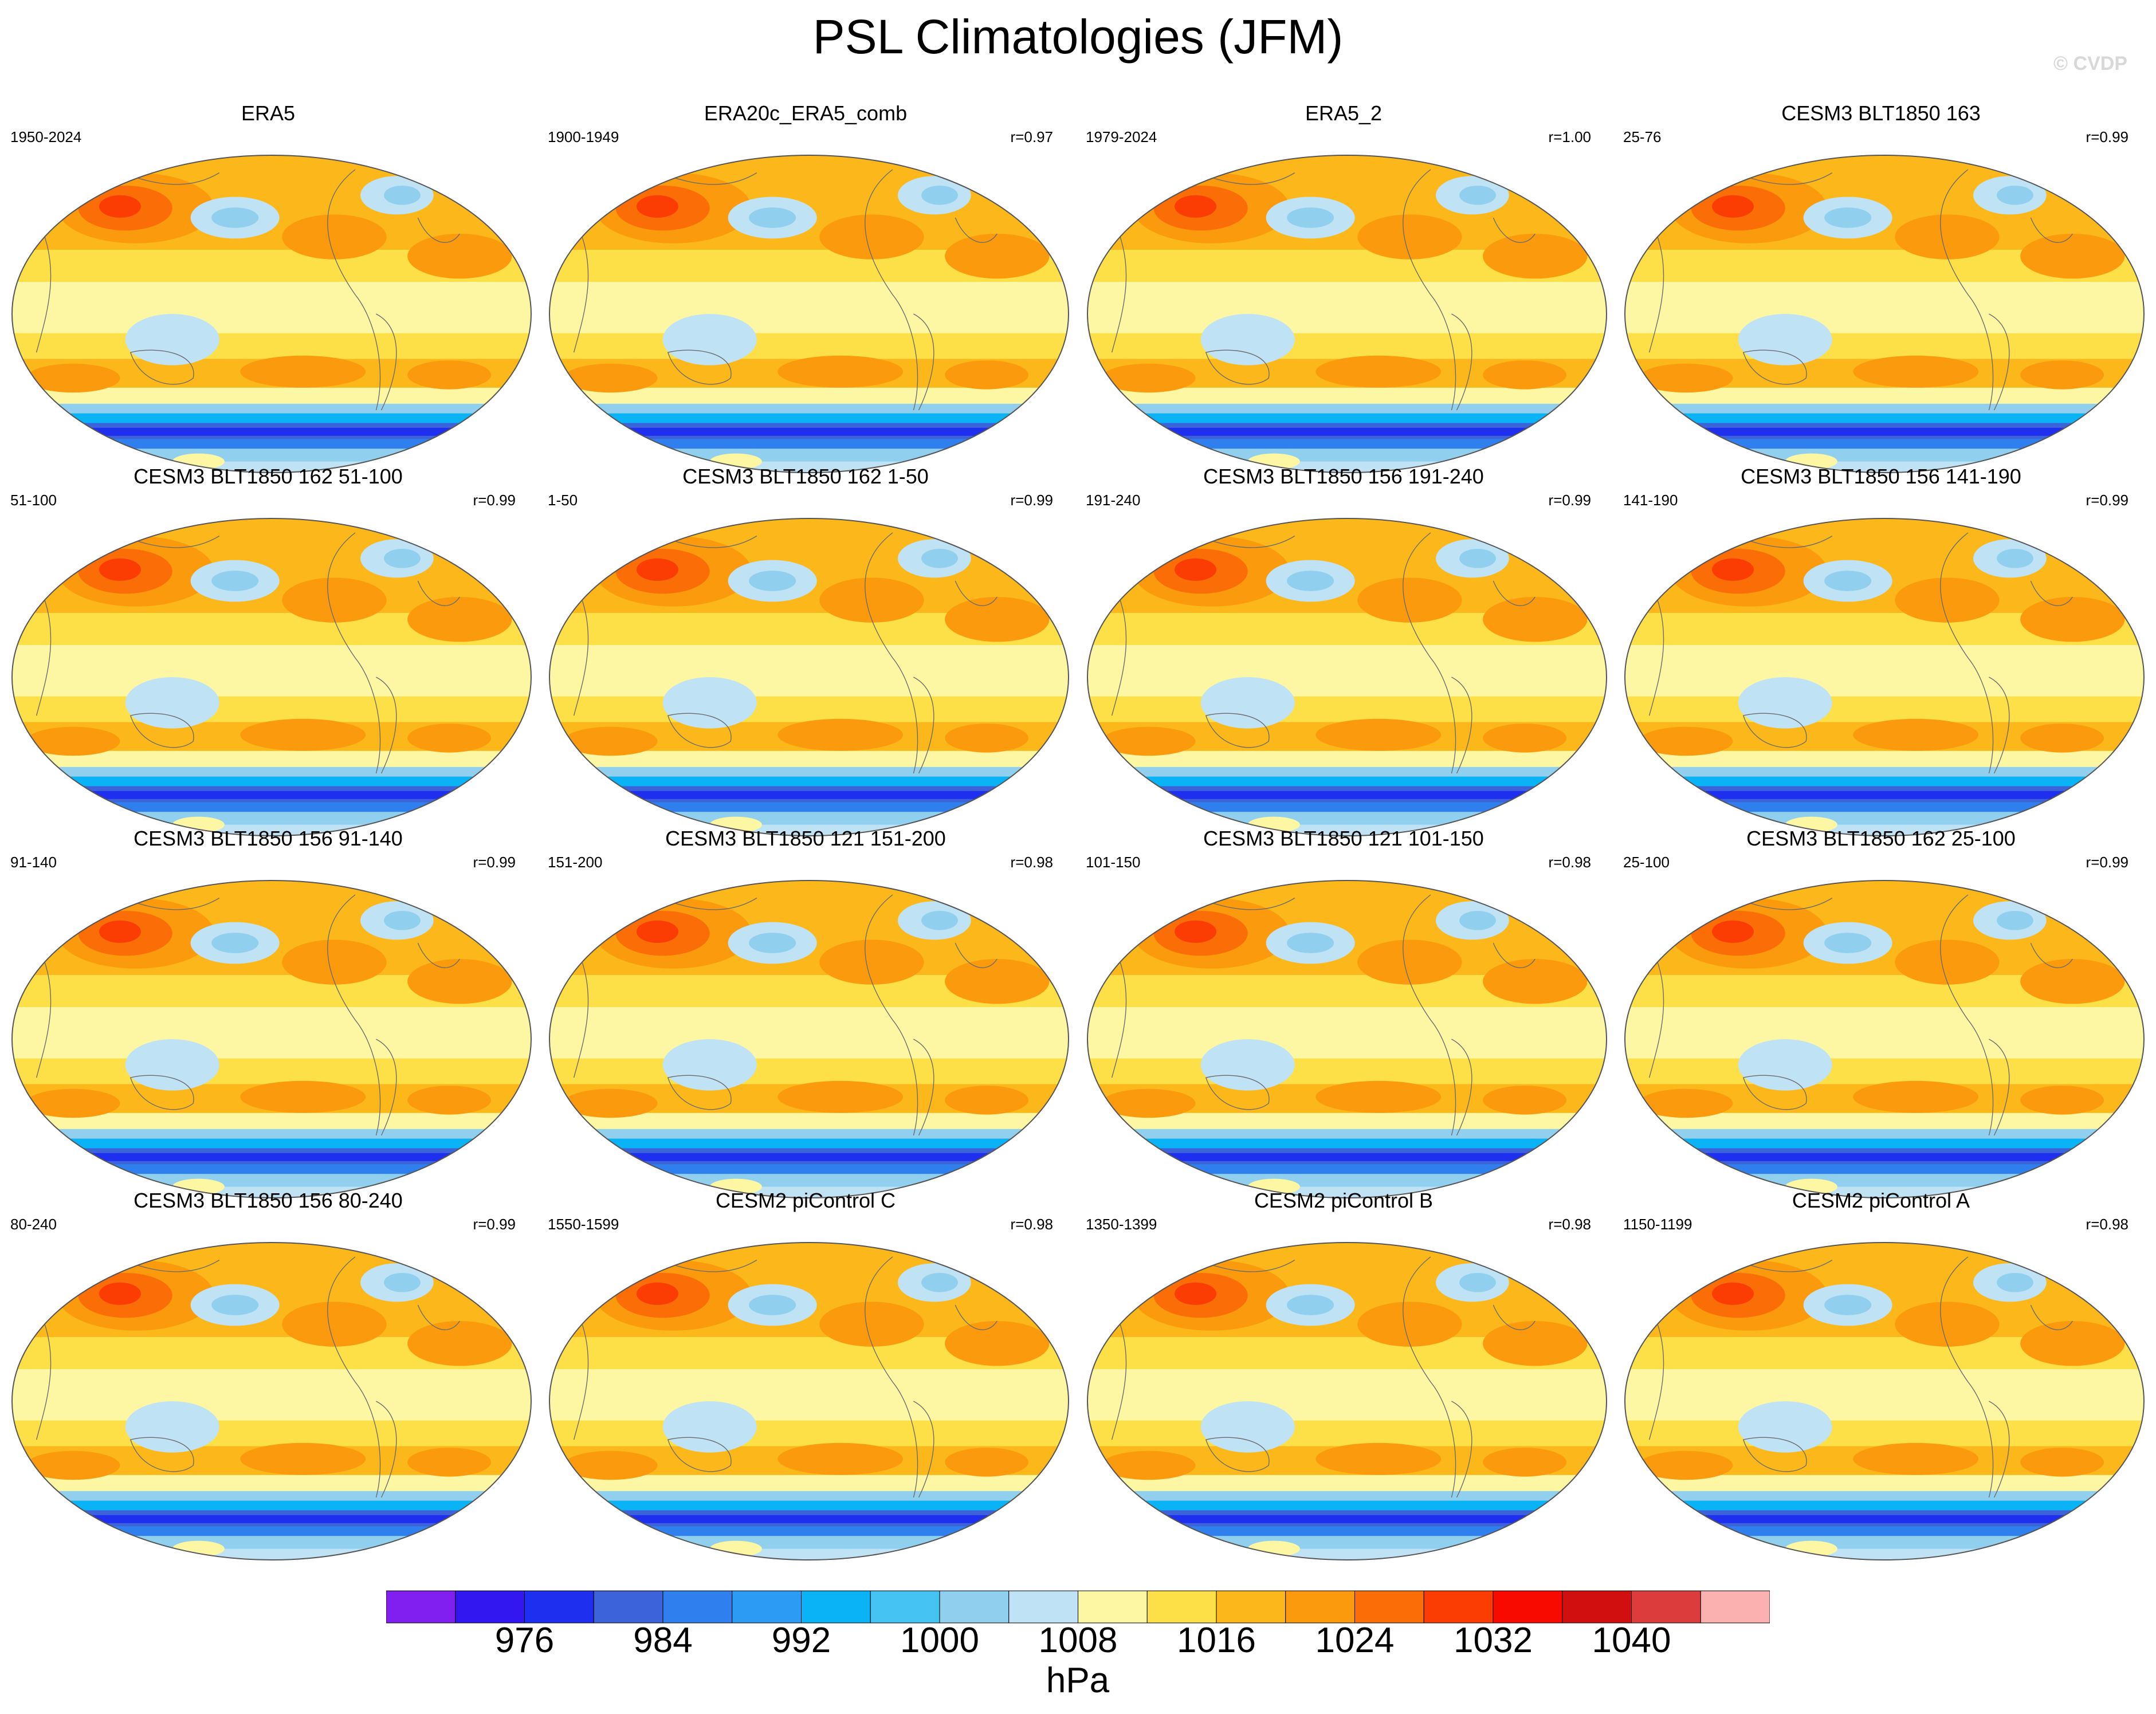 The width and height of the screenshot is (2156, 1714). Describe the element at coordinates (1881, 476) in the screenshot. I see `panel-title: CESM3 BLT1850 156 141-190` at that location.